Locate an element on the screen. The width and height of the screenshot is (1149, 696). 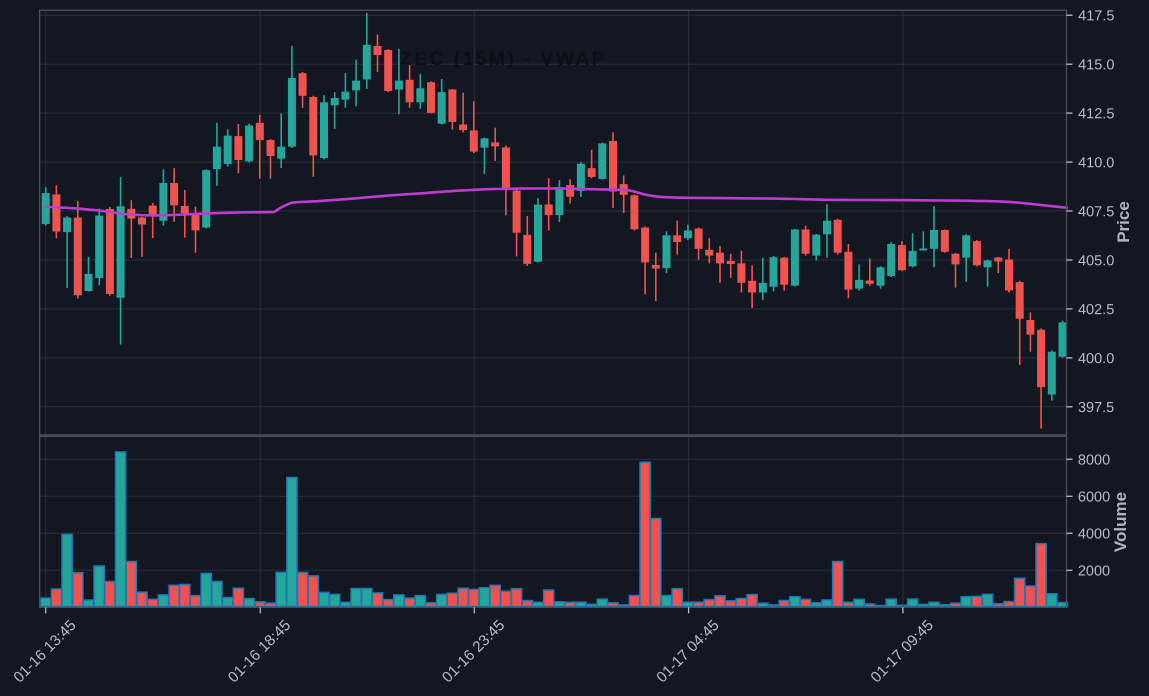
svg-text: 6000 is located at coordinates (1094, 498).